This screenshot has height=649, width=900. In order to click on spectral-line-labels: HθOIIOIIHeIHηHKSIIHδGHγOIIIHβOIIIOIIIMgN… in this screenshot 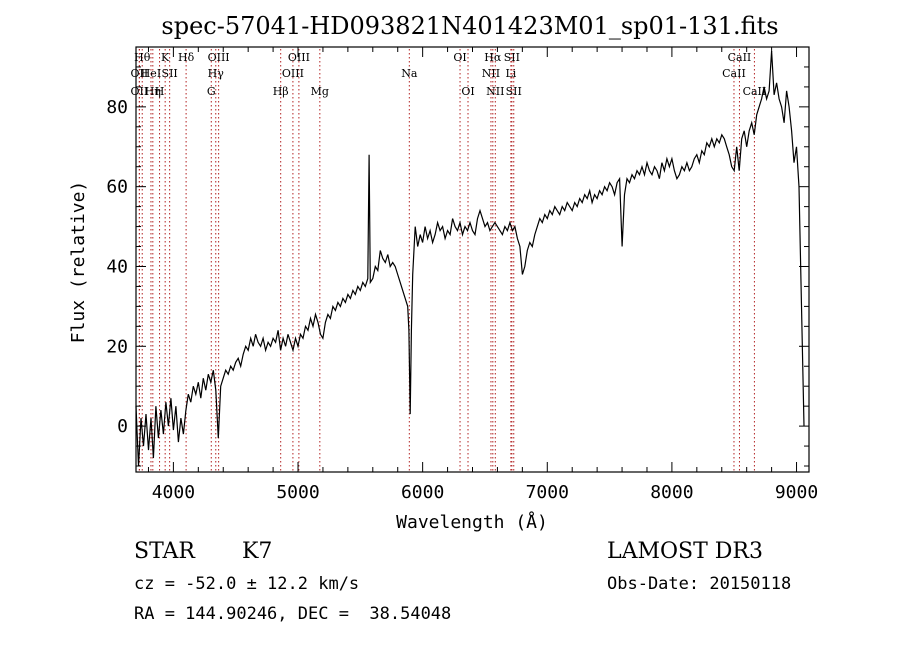, I will do `click(449, 74)`.